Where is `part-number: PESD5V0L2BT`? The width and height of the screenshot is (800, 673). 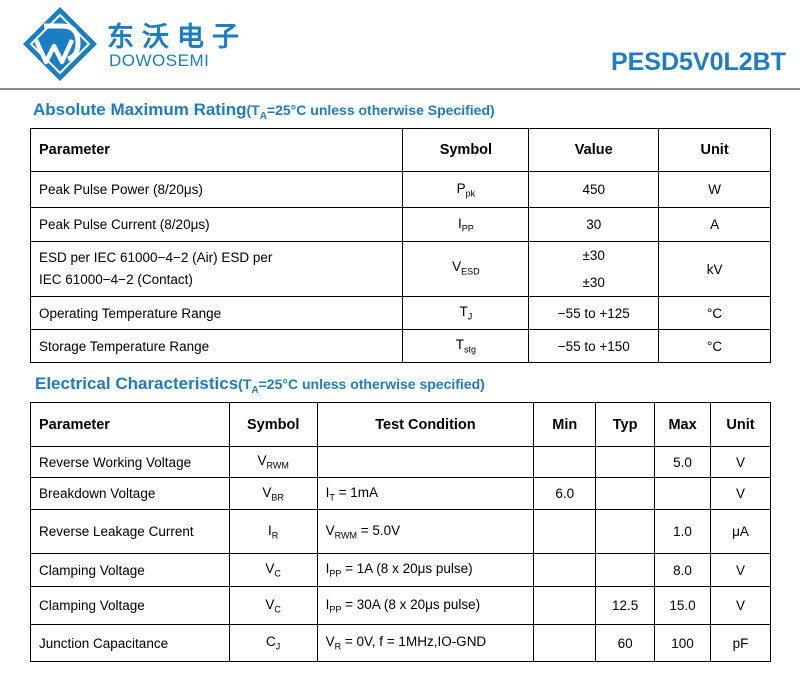
part-number: PESD5V0L2BT is located at coordinates (698, 62).